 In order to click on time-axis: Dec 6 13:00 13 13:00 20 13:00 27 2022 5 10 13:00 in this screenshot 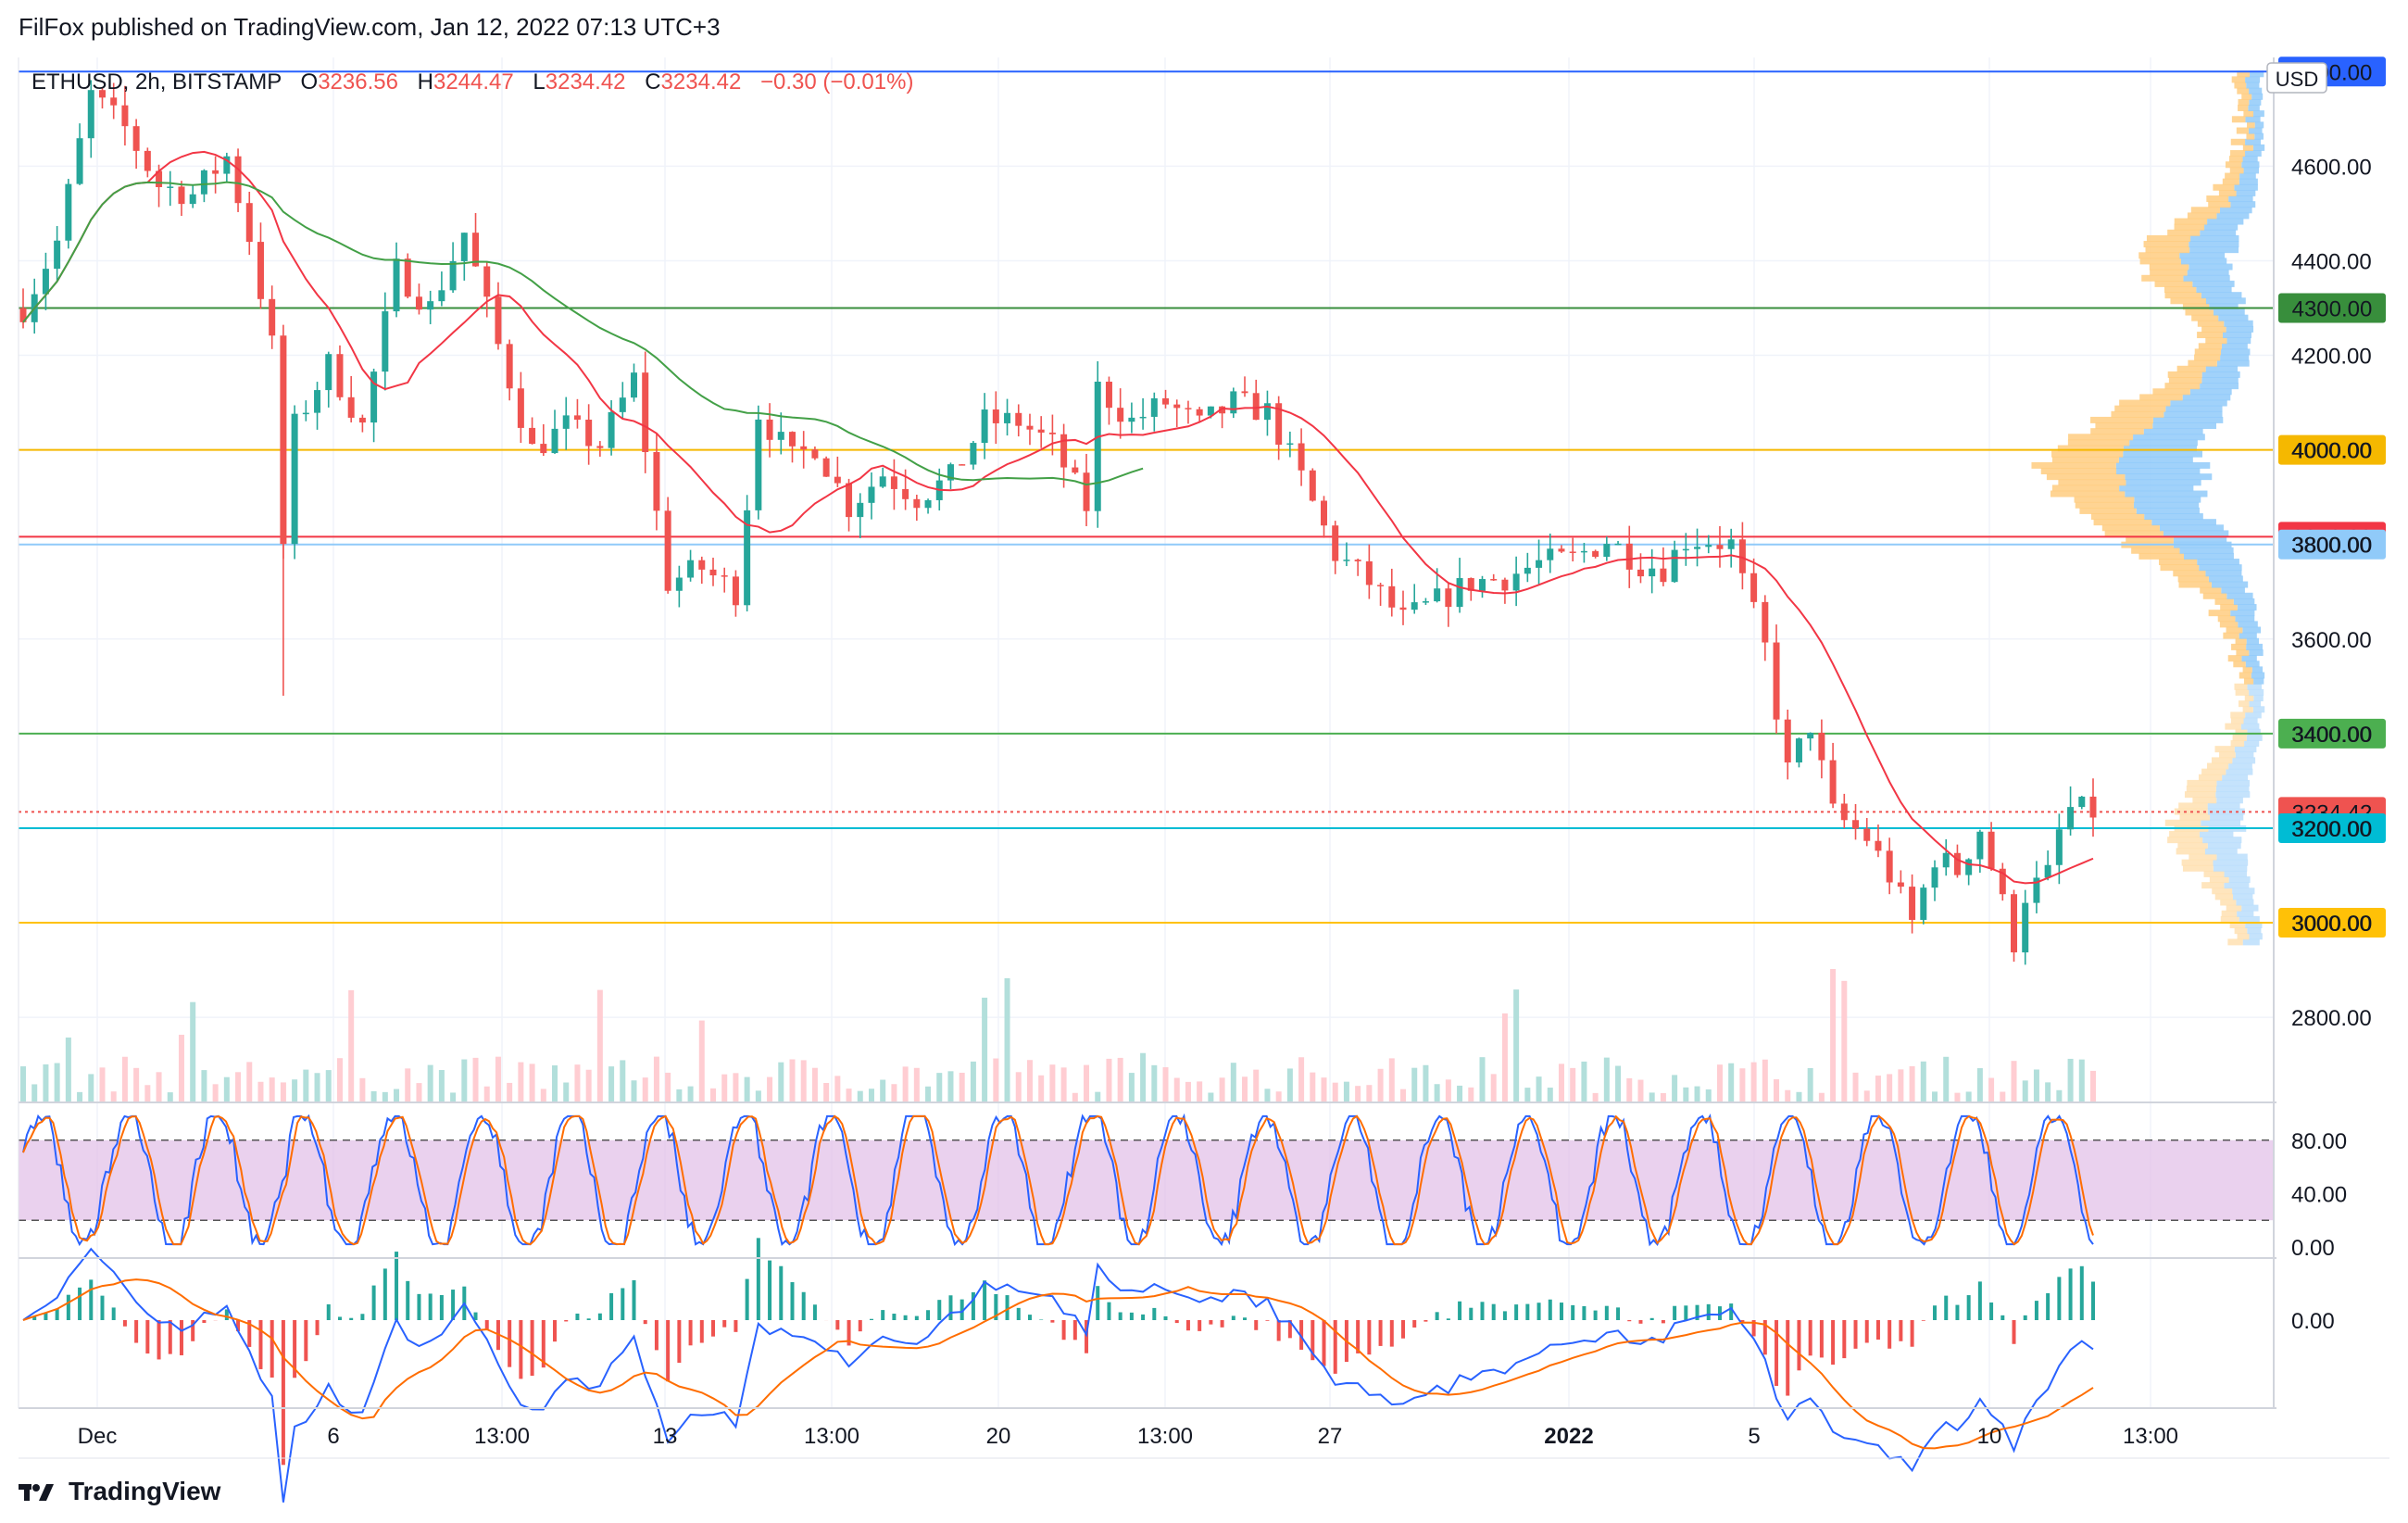, I will do `click(1128, 1436)`.